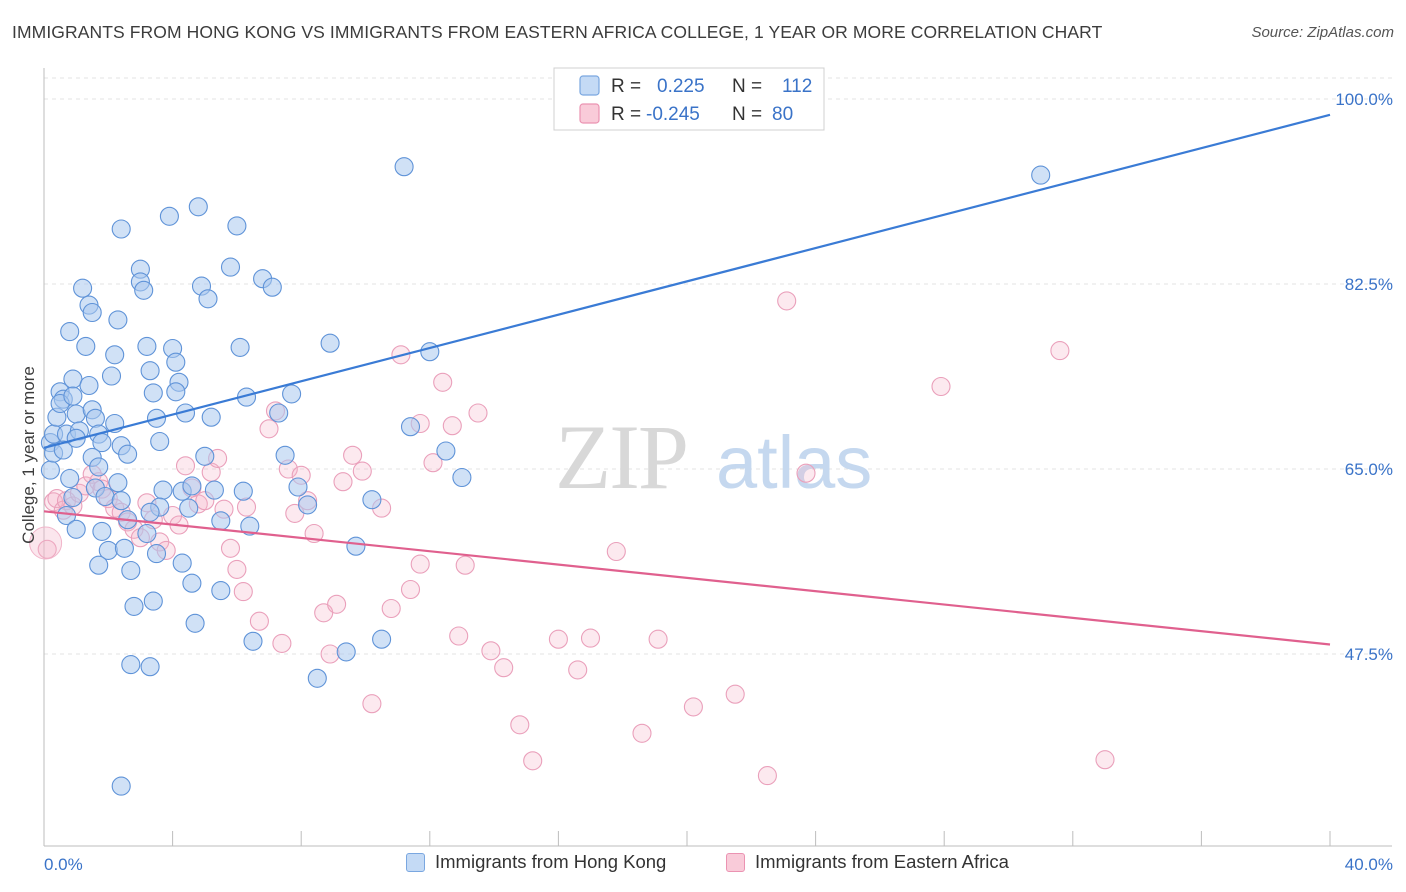  I want to click on y-tick-label-1: 65.0%, so click(1369, 469).